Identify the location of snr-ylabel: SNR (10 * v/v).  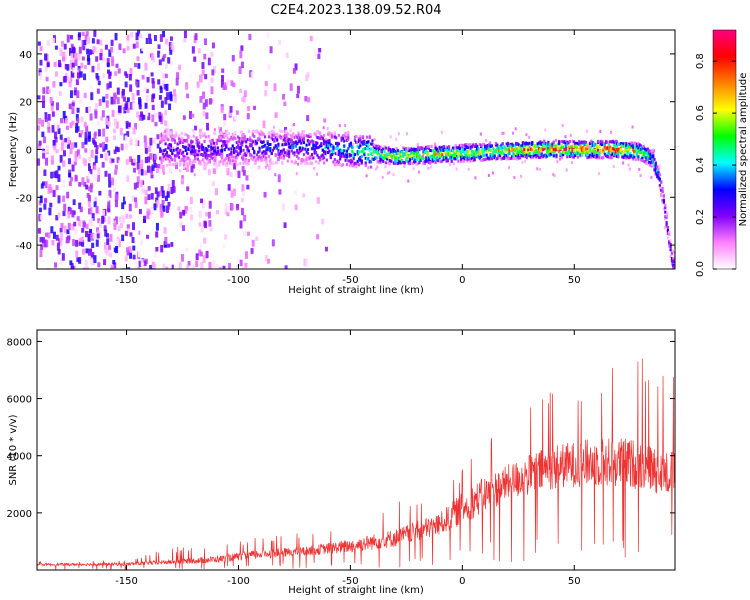
(13, 449).